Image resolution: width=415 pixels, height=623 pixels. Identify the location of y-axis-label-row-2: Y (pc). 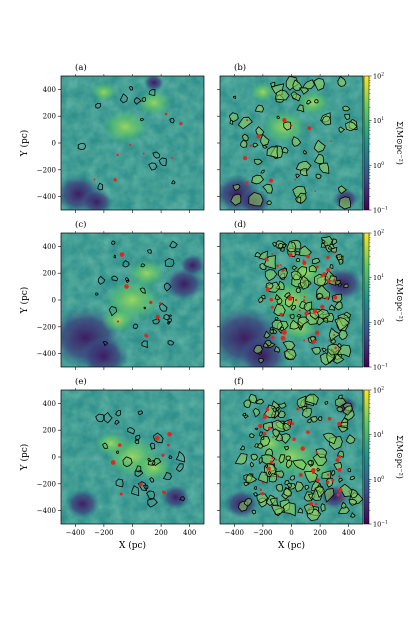
(24, 301).